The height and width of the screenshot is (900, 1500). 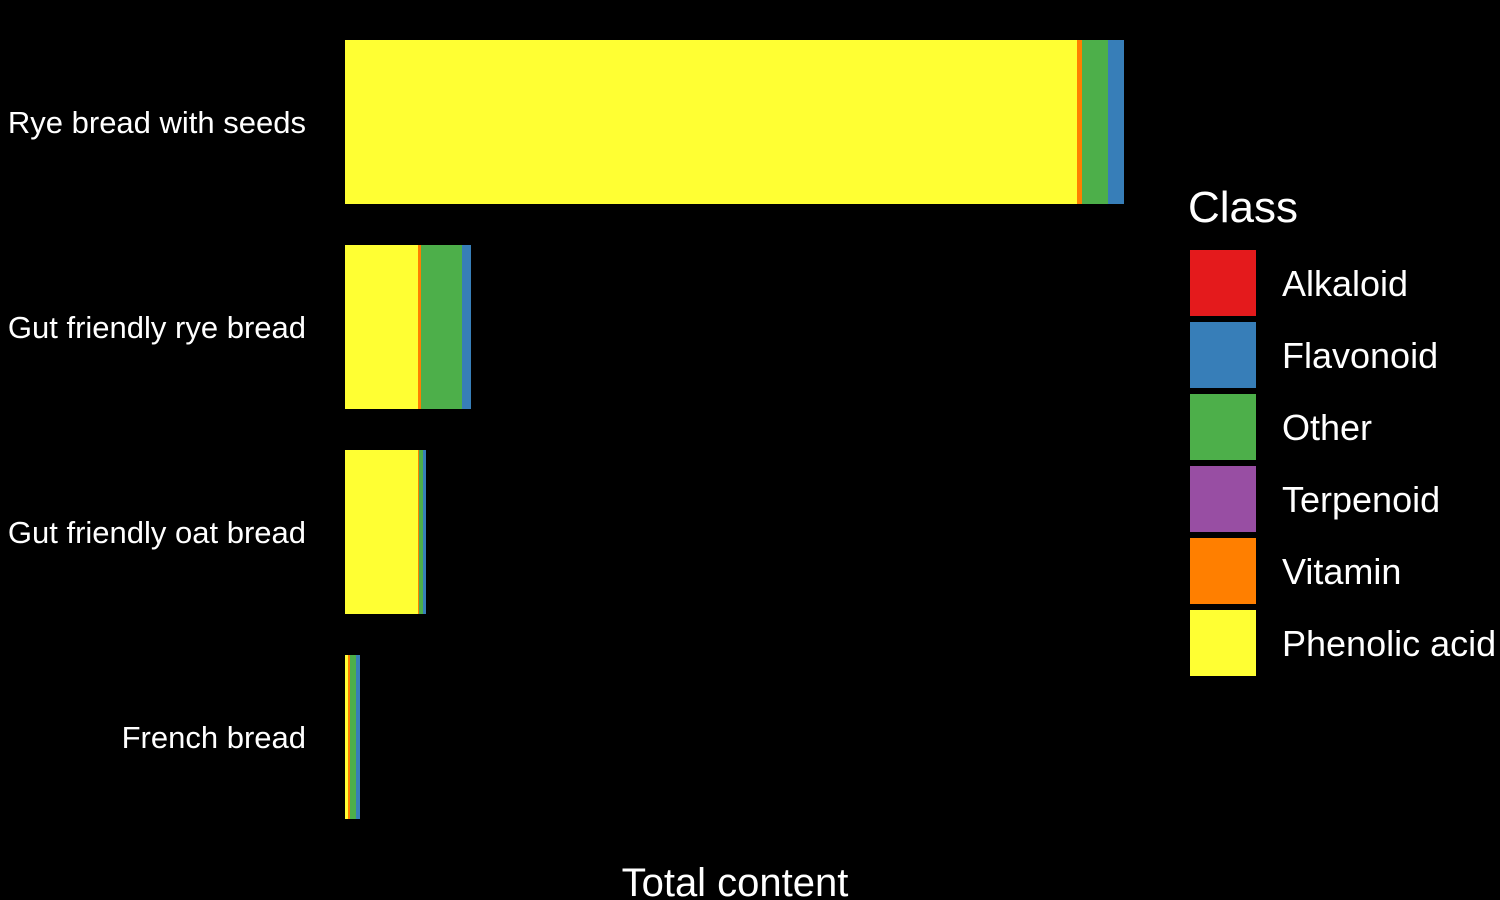 I want to click on bar-gut-friendly-oat-bread-flavonoid, so click(x=424, y=532).